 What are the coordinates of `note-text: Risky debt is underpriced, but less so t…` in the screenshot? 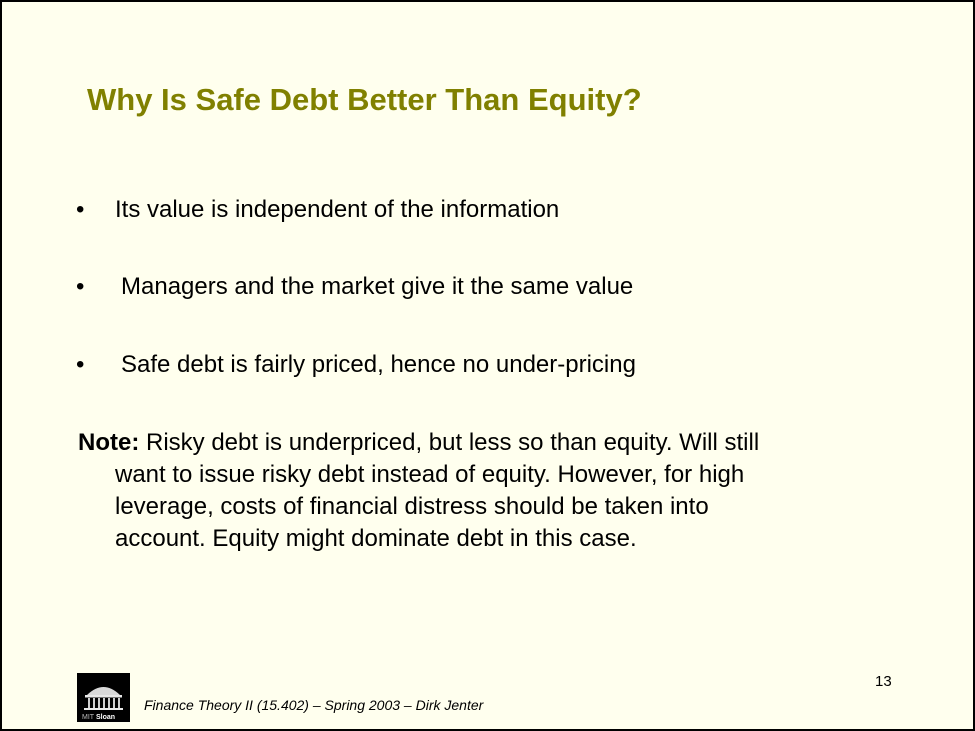 It's located at (449, 442).